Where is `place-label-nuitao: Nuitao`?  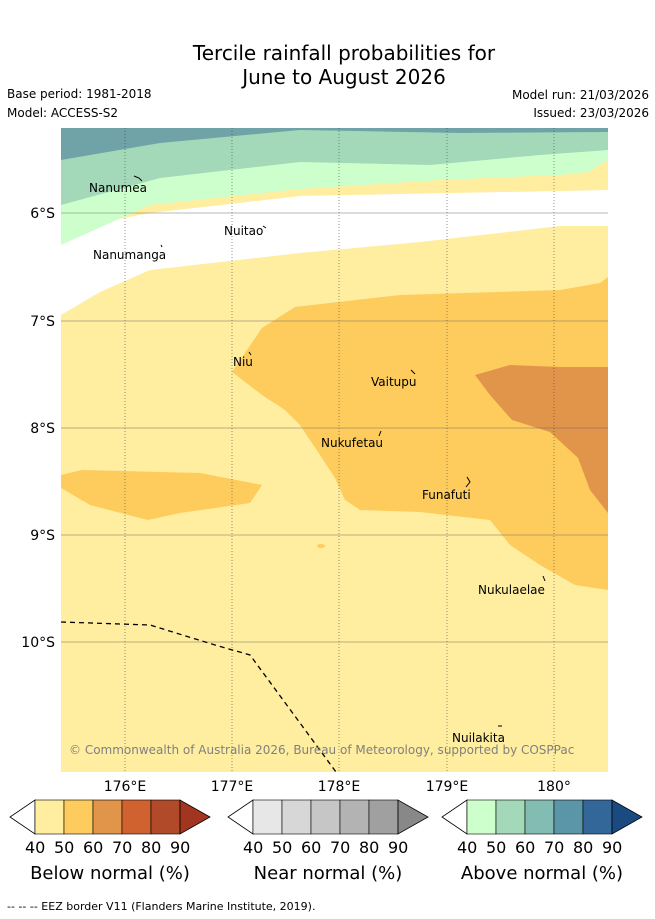 place-label-nuitao: Nuitao is located at coordinates (243, 231).